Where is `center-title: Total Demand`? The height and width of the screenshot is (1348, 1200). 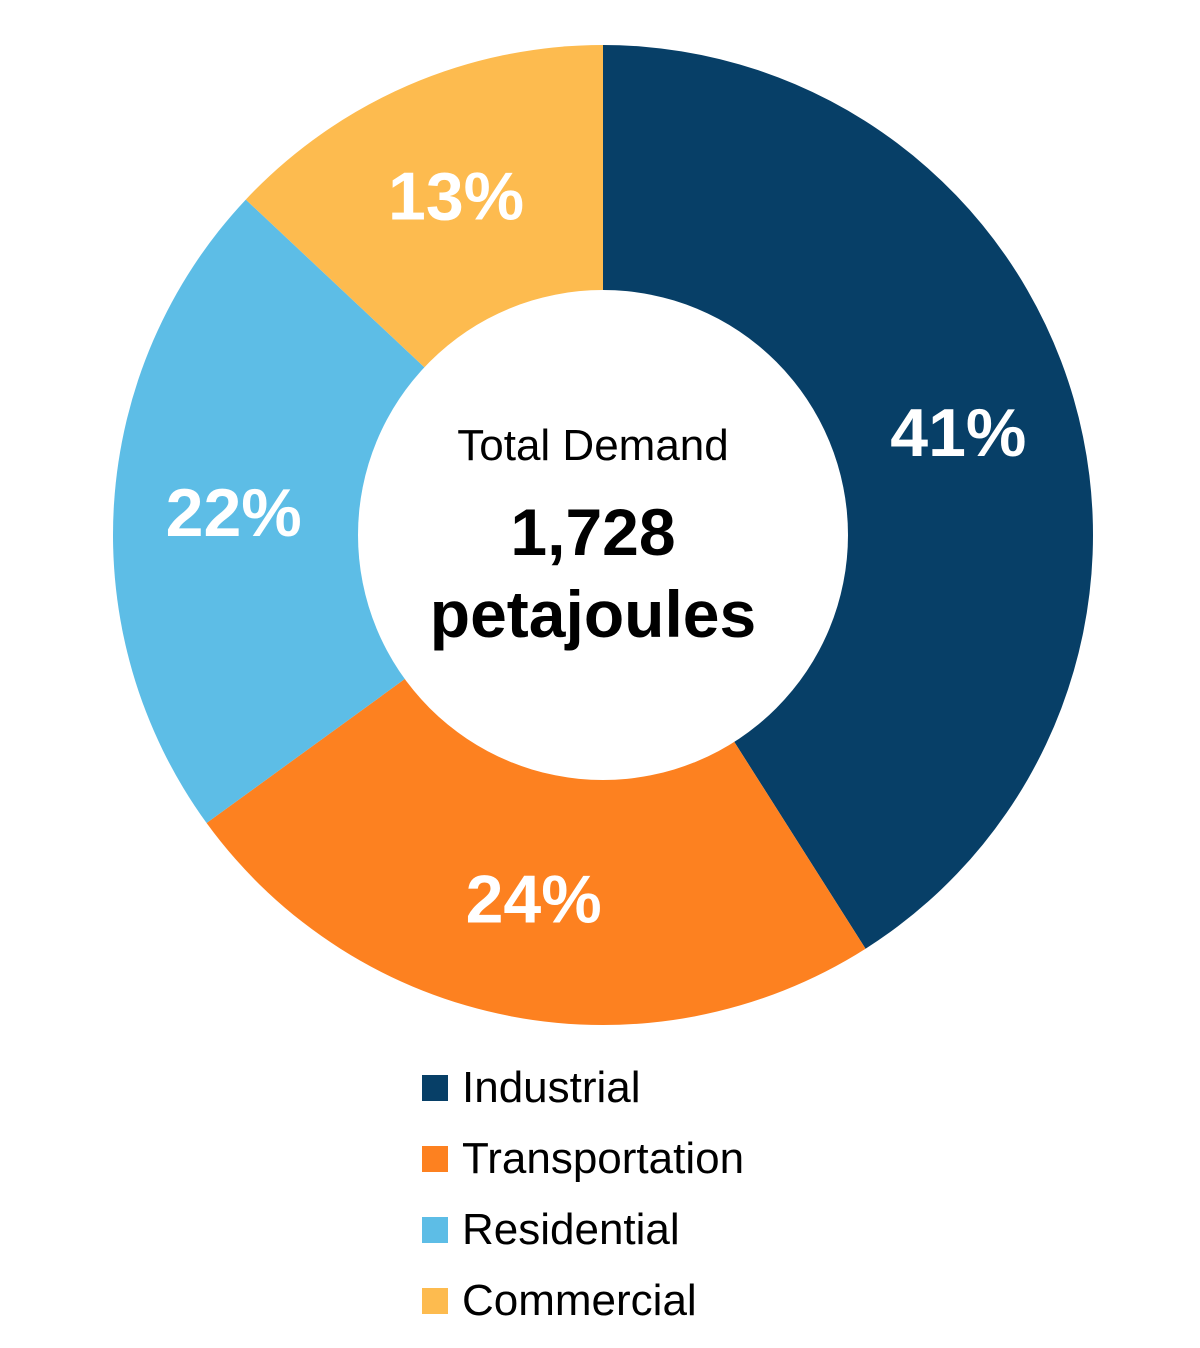
center-title: Total Demand is located at coordinates (592, 445).